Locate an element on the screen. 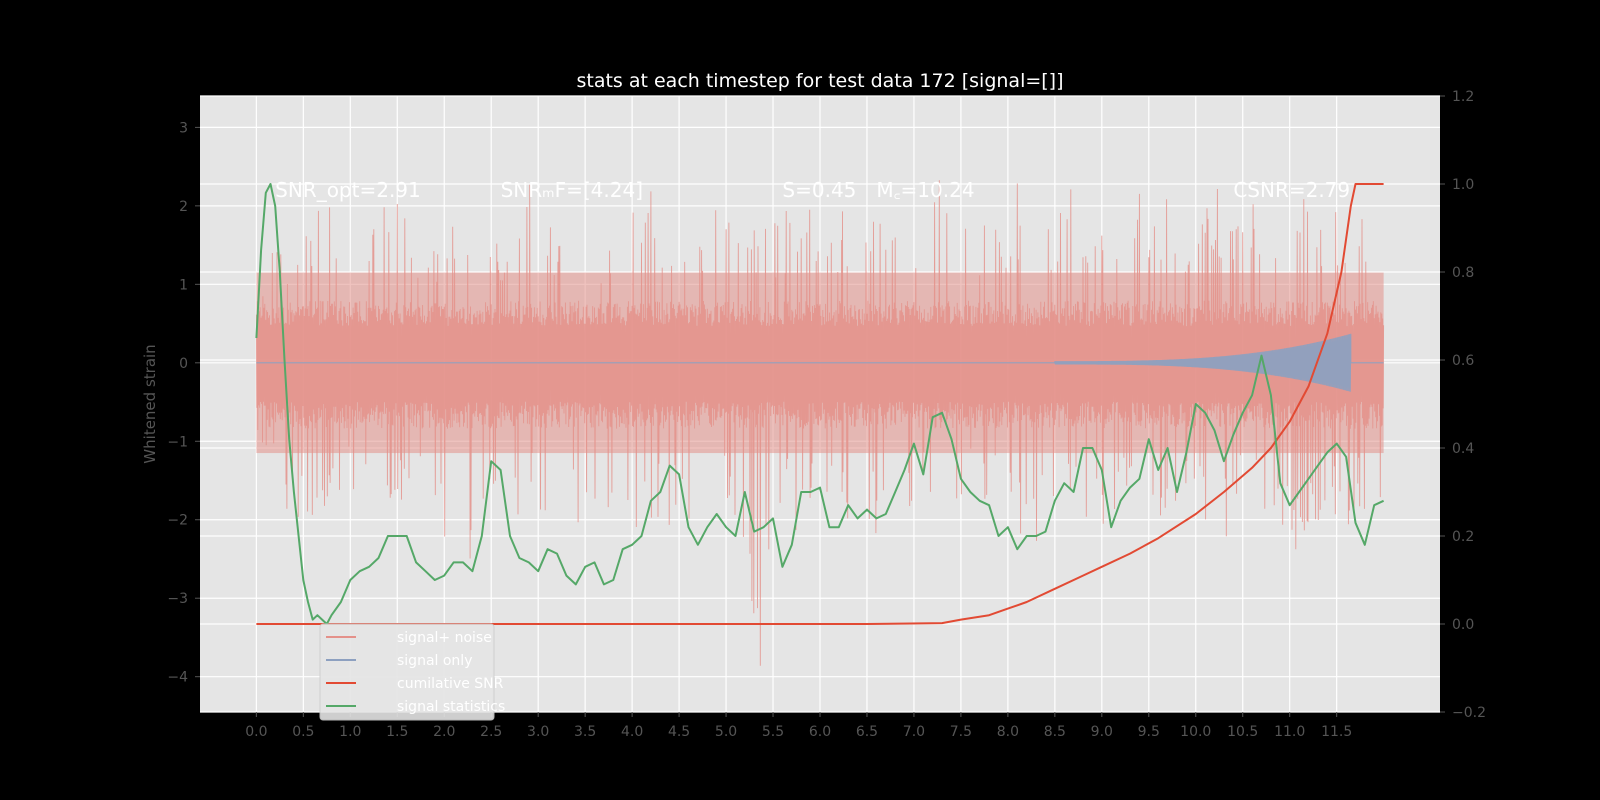 This screenshot has height=800, width=1600. x-tick-label-17: 8.5 is located at coordinates (1055, 732).